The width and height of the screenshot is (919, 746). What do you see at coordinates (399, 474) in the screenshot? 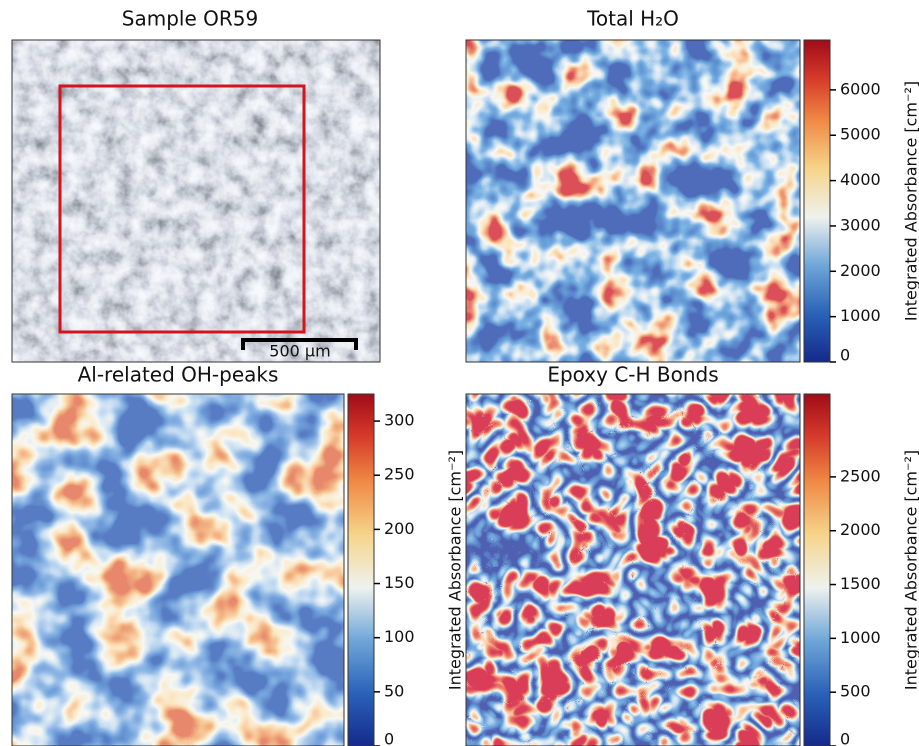
I see `colorbar-tick-label: 250` at bounding box center [399, 474].